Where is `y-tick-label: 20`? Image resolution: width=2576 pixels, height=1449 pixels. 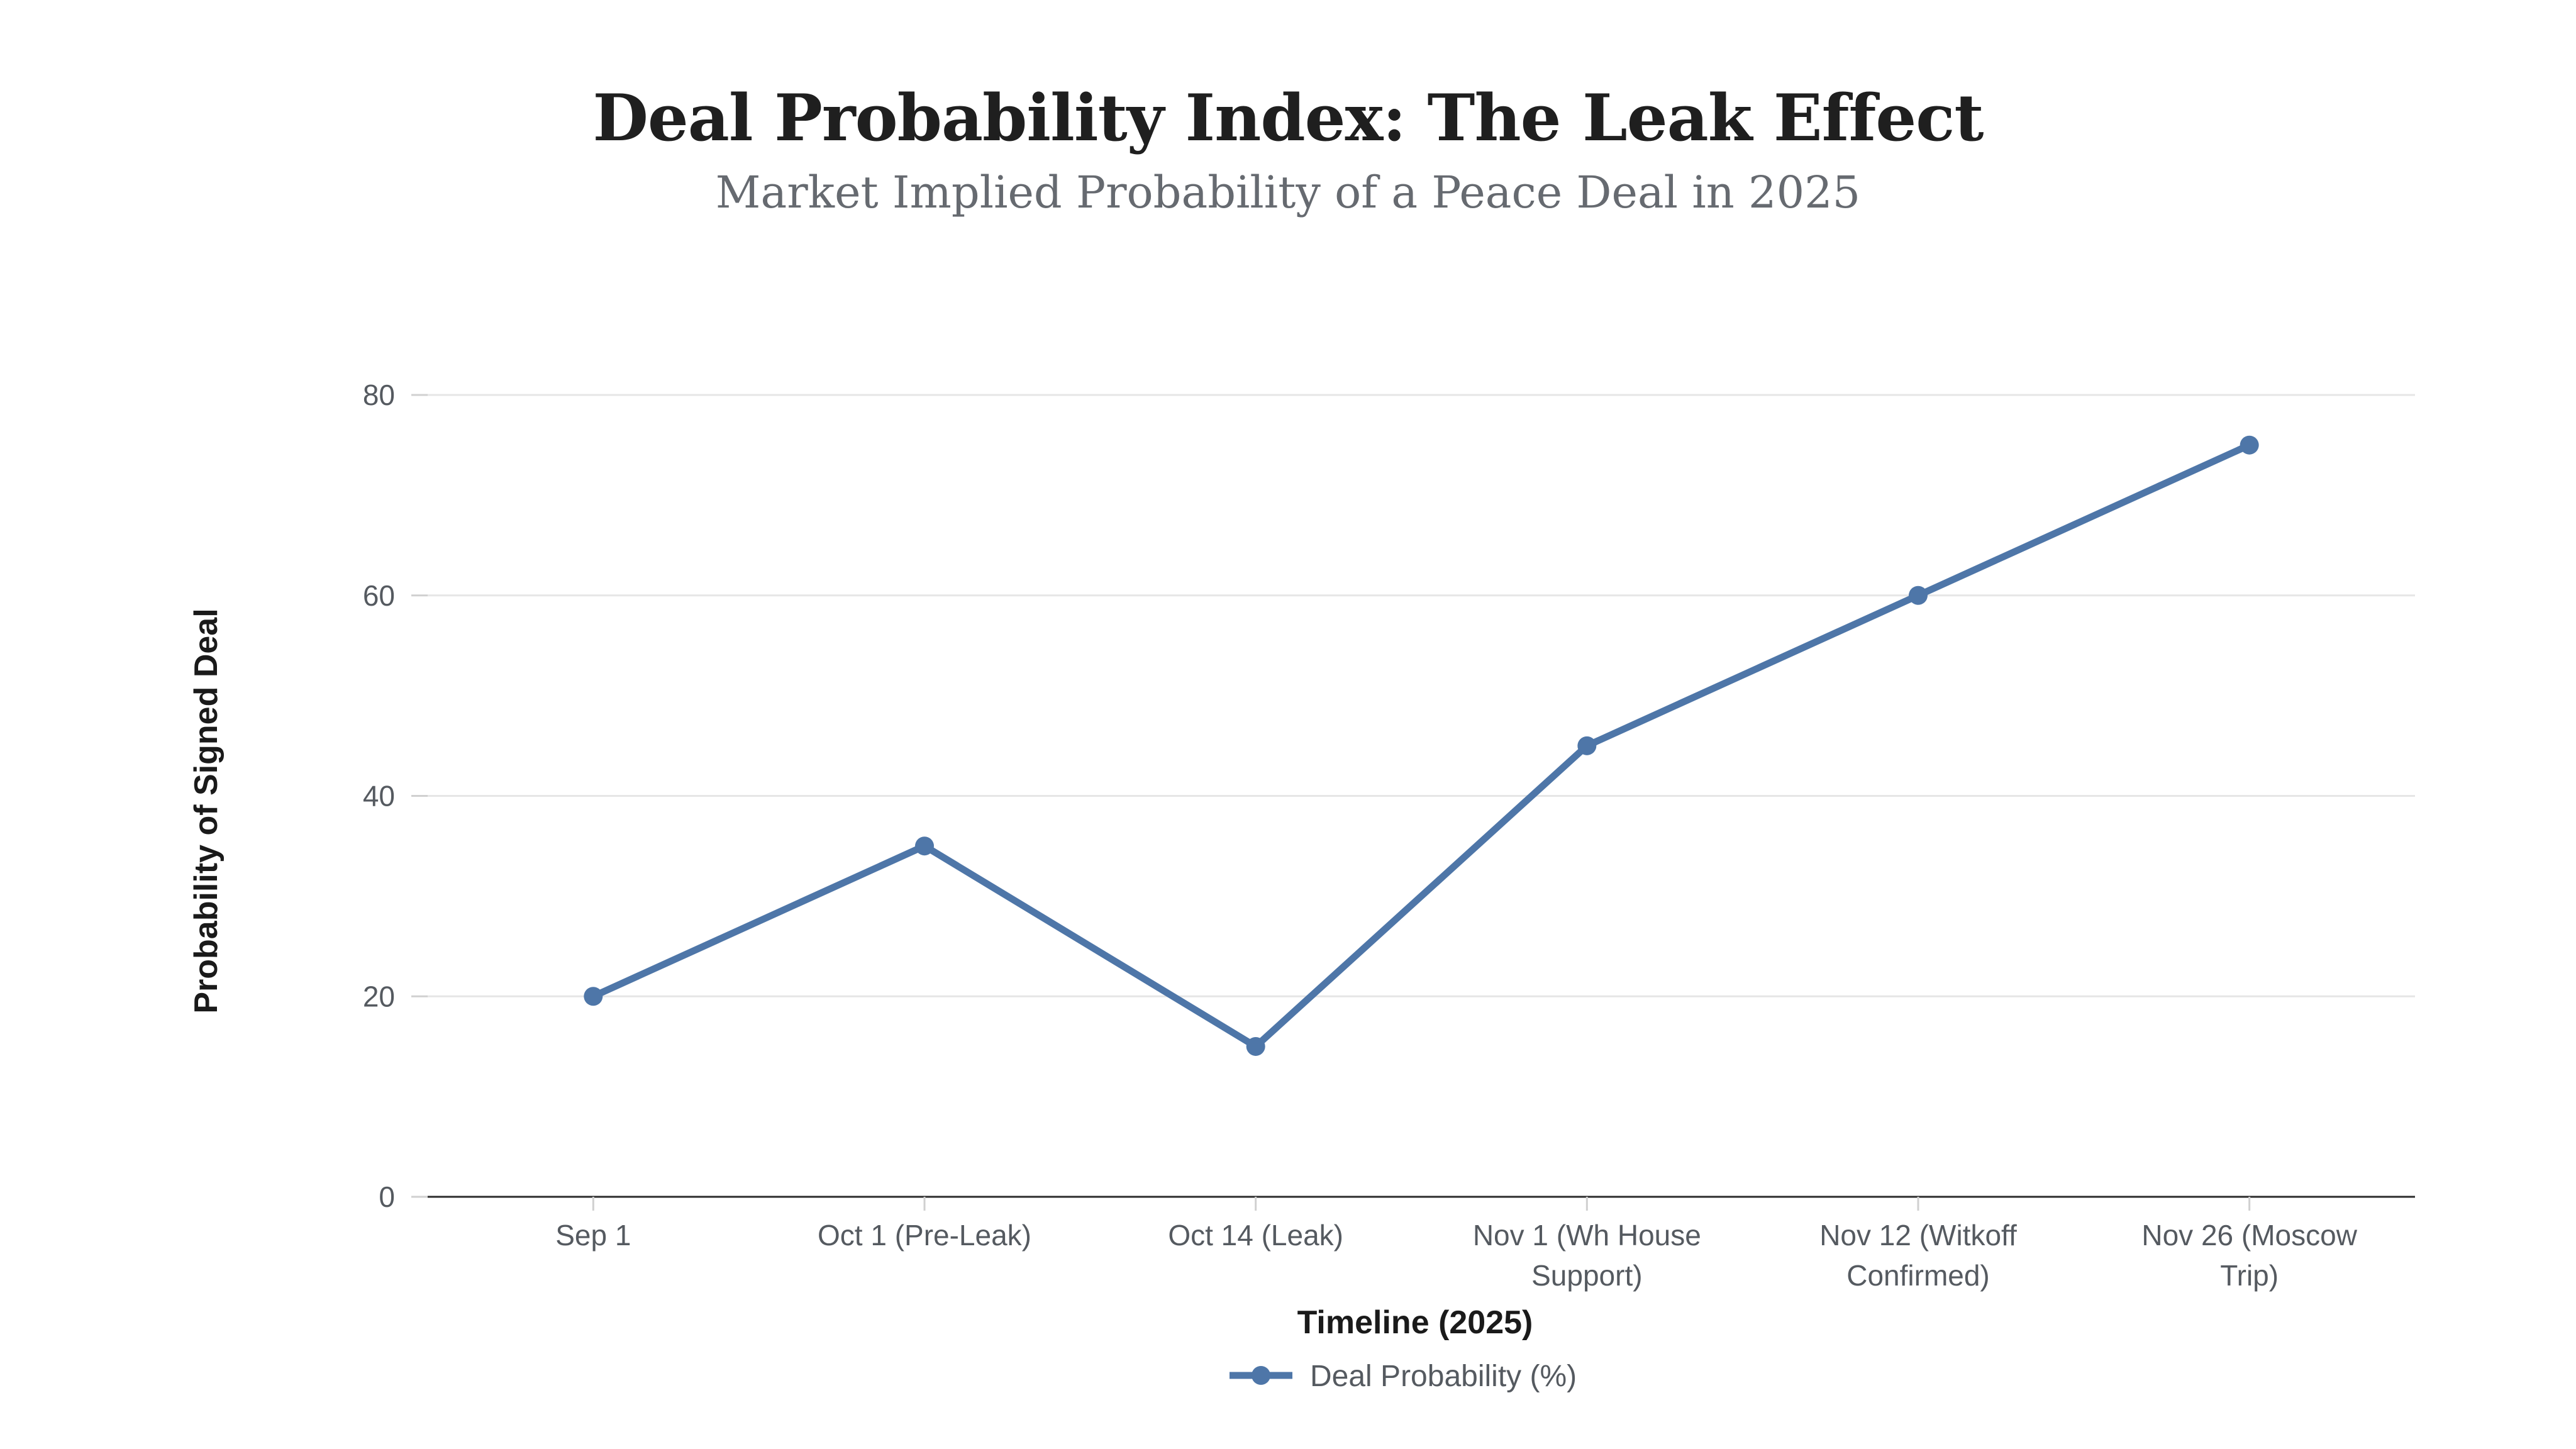
y-tick-label: 20 is located at coordinates (379, 996).